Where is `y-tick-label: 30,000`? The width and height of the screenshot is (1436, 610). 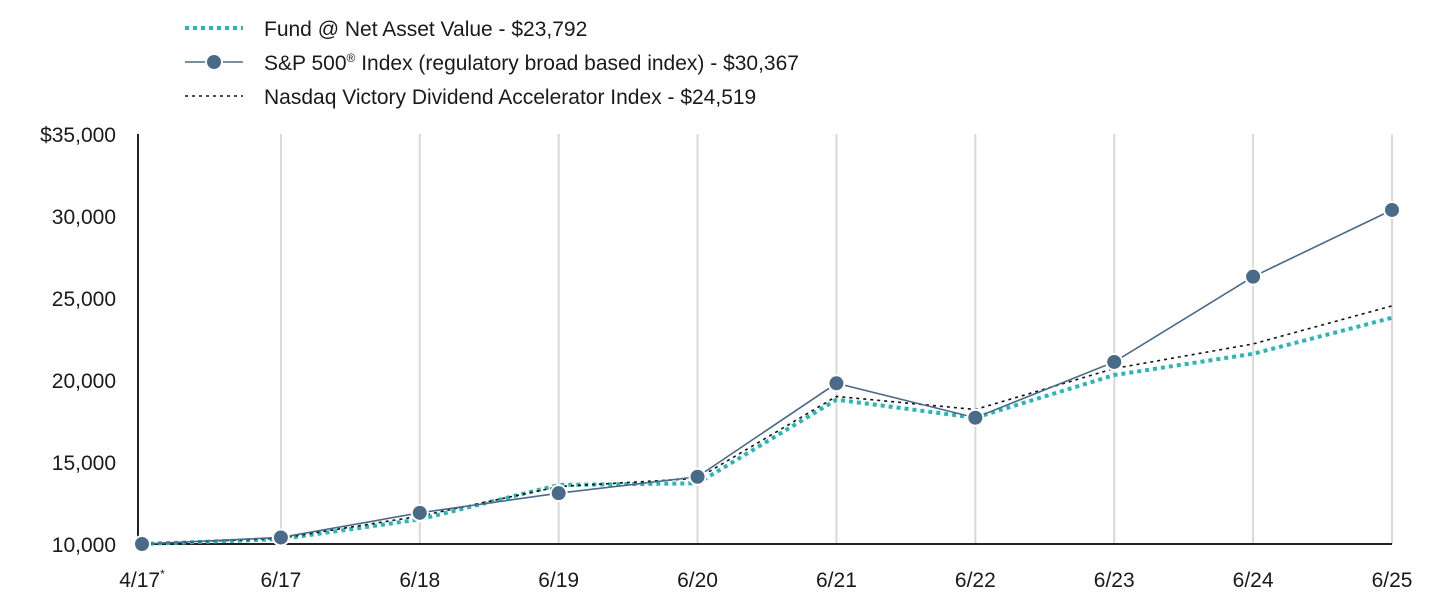
y-tick-label: 30,000 is located at coordinates (84, 217).